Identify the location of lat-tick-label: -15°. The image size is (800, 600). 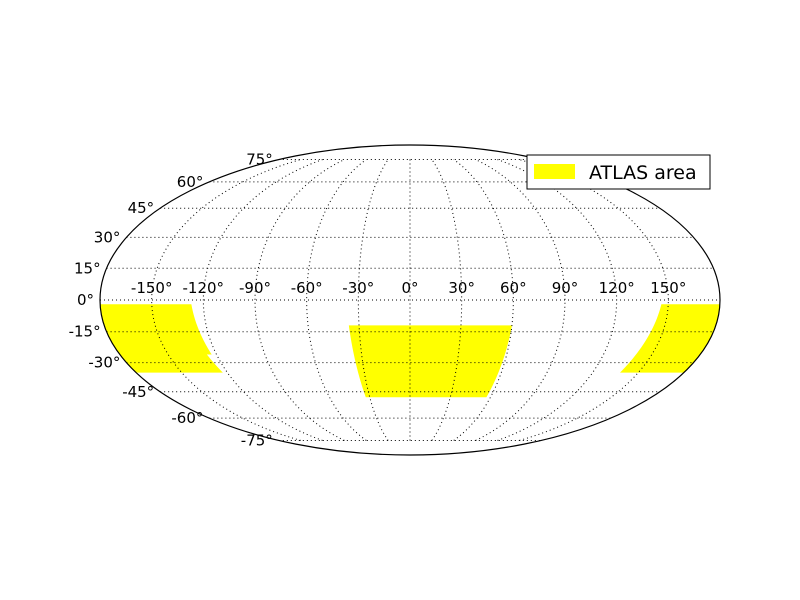
(85, 332).